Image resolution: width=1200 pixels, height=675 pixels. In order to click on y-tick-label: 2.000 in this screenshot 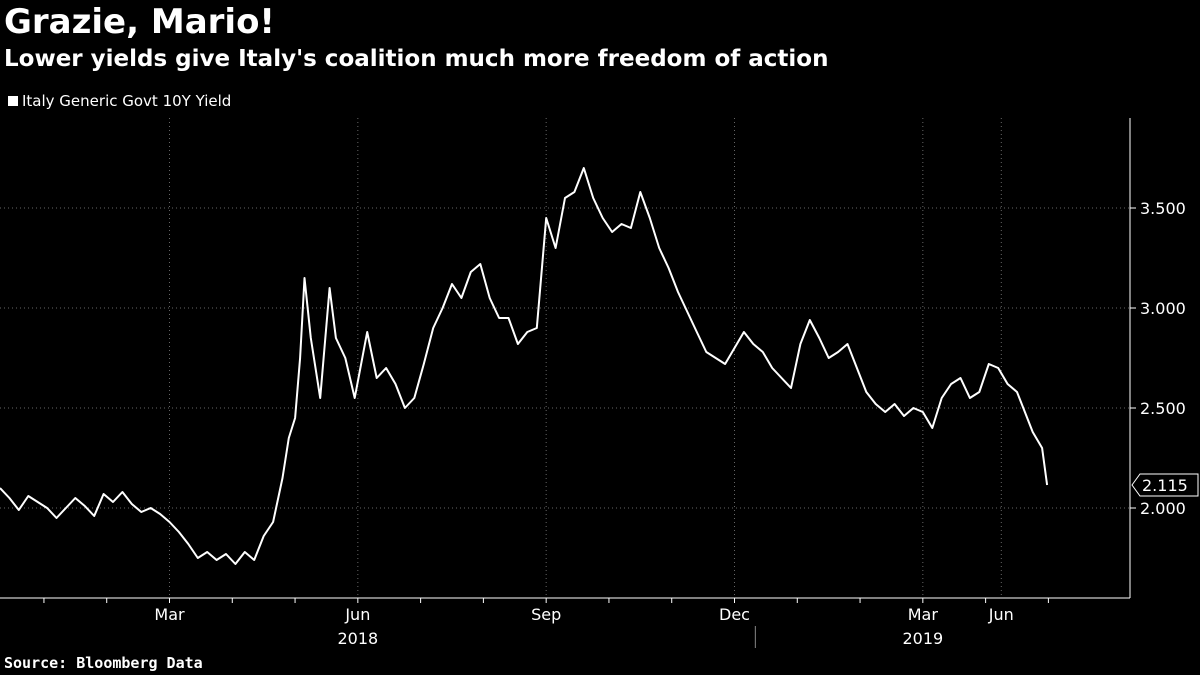, I will do `click(1163, 508)`.